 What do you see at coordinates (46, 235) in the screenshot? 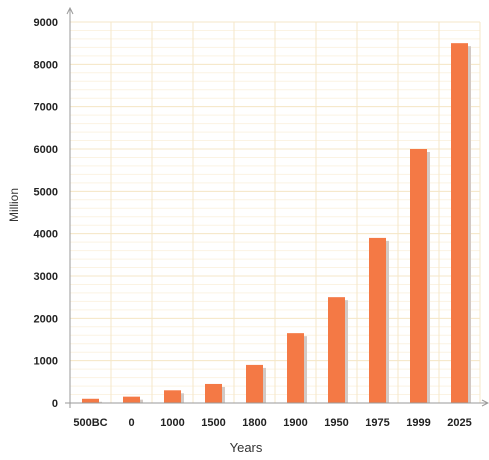
I see `y-tick-label: 4000` at bounding box center [46, 235].